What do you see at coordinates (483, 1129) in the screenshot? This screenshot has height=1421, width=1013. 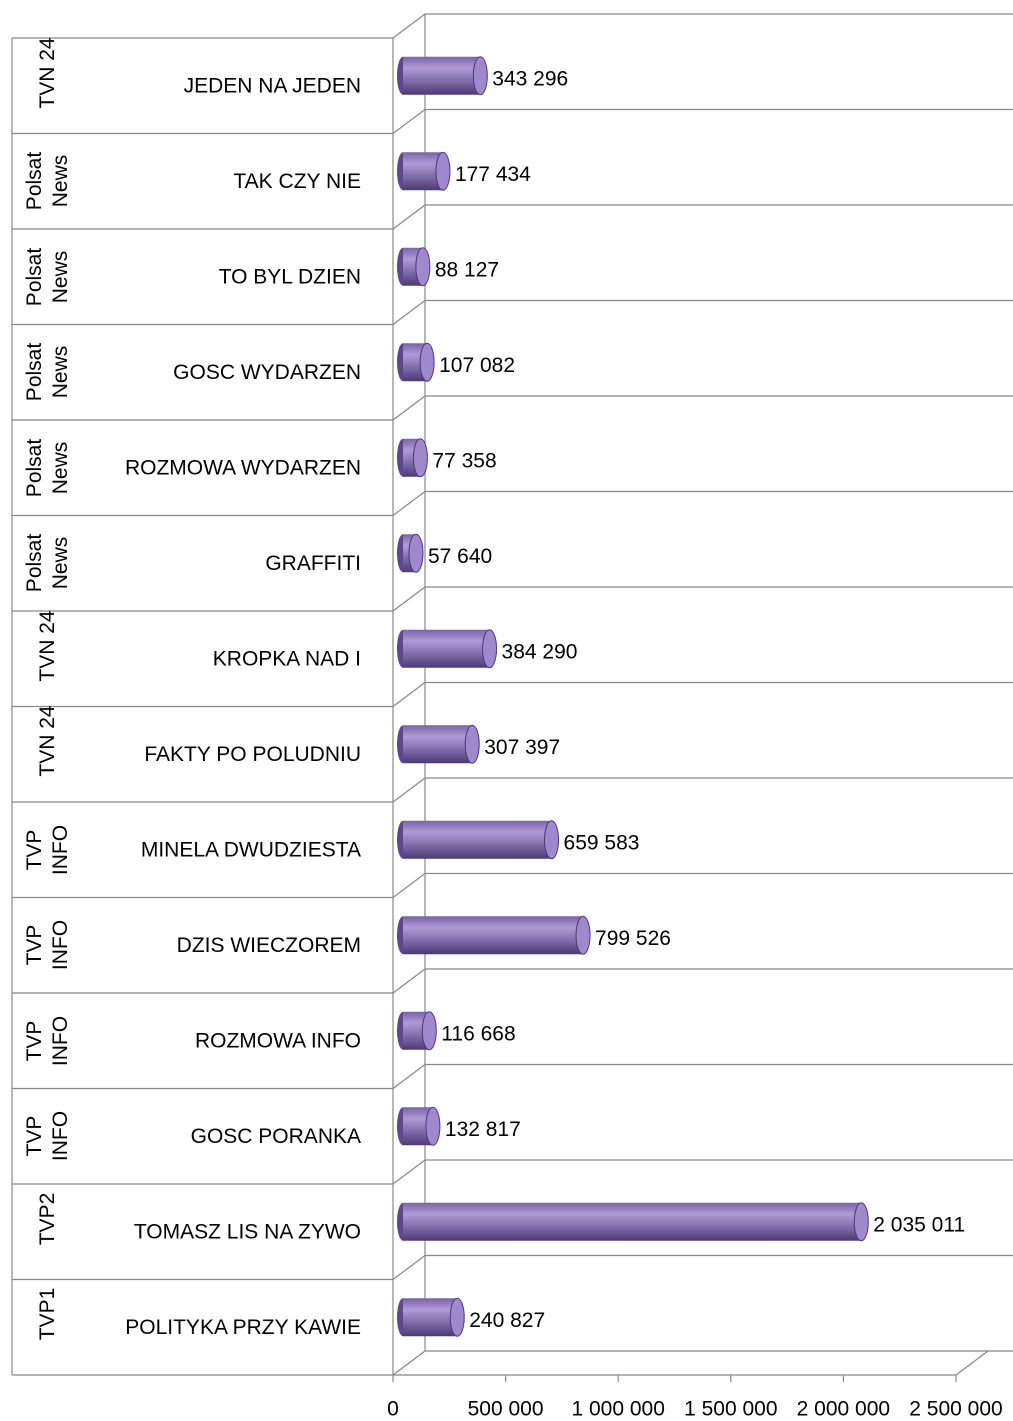 I see `value-label: 132 817` at bounding box center [483, 1129].